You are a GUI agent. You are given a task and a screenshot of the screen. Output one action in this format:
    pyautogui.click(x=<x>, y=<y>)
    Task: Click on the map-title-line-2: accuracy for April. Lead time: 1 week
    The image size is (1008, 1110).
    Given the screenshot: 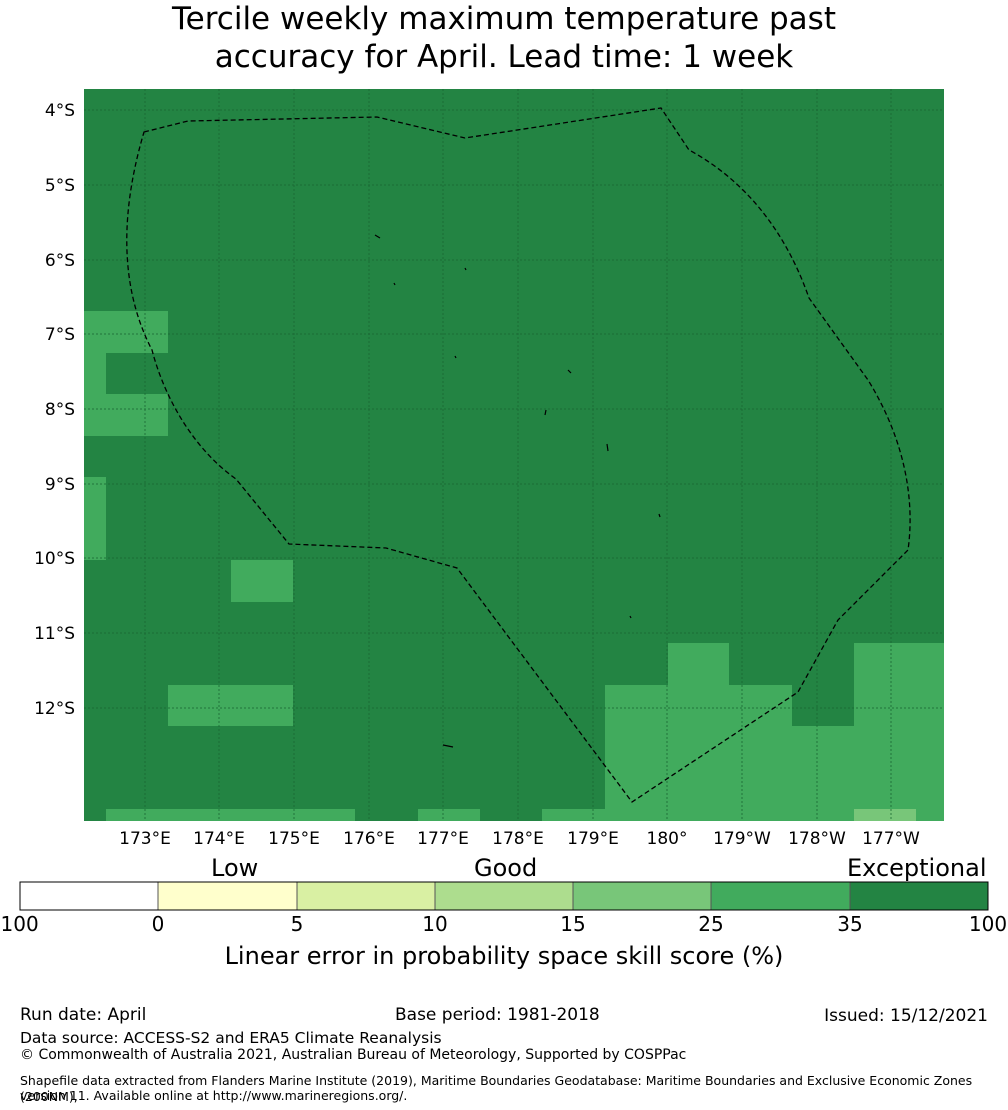 What is the action you would take?
    pyautogui.click(x=504, y=57)
    